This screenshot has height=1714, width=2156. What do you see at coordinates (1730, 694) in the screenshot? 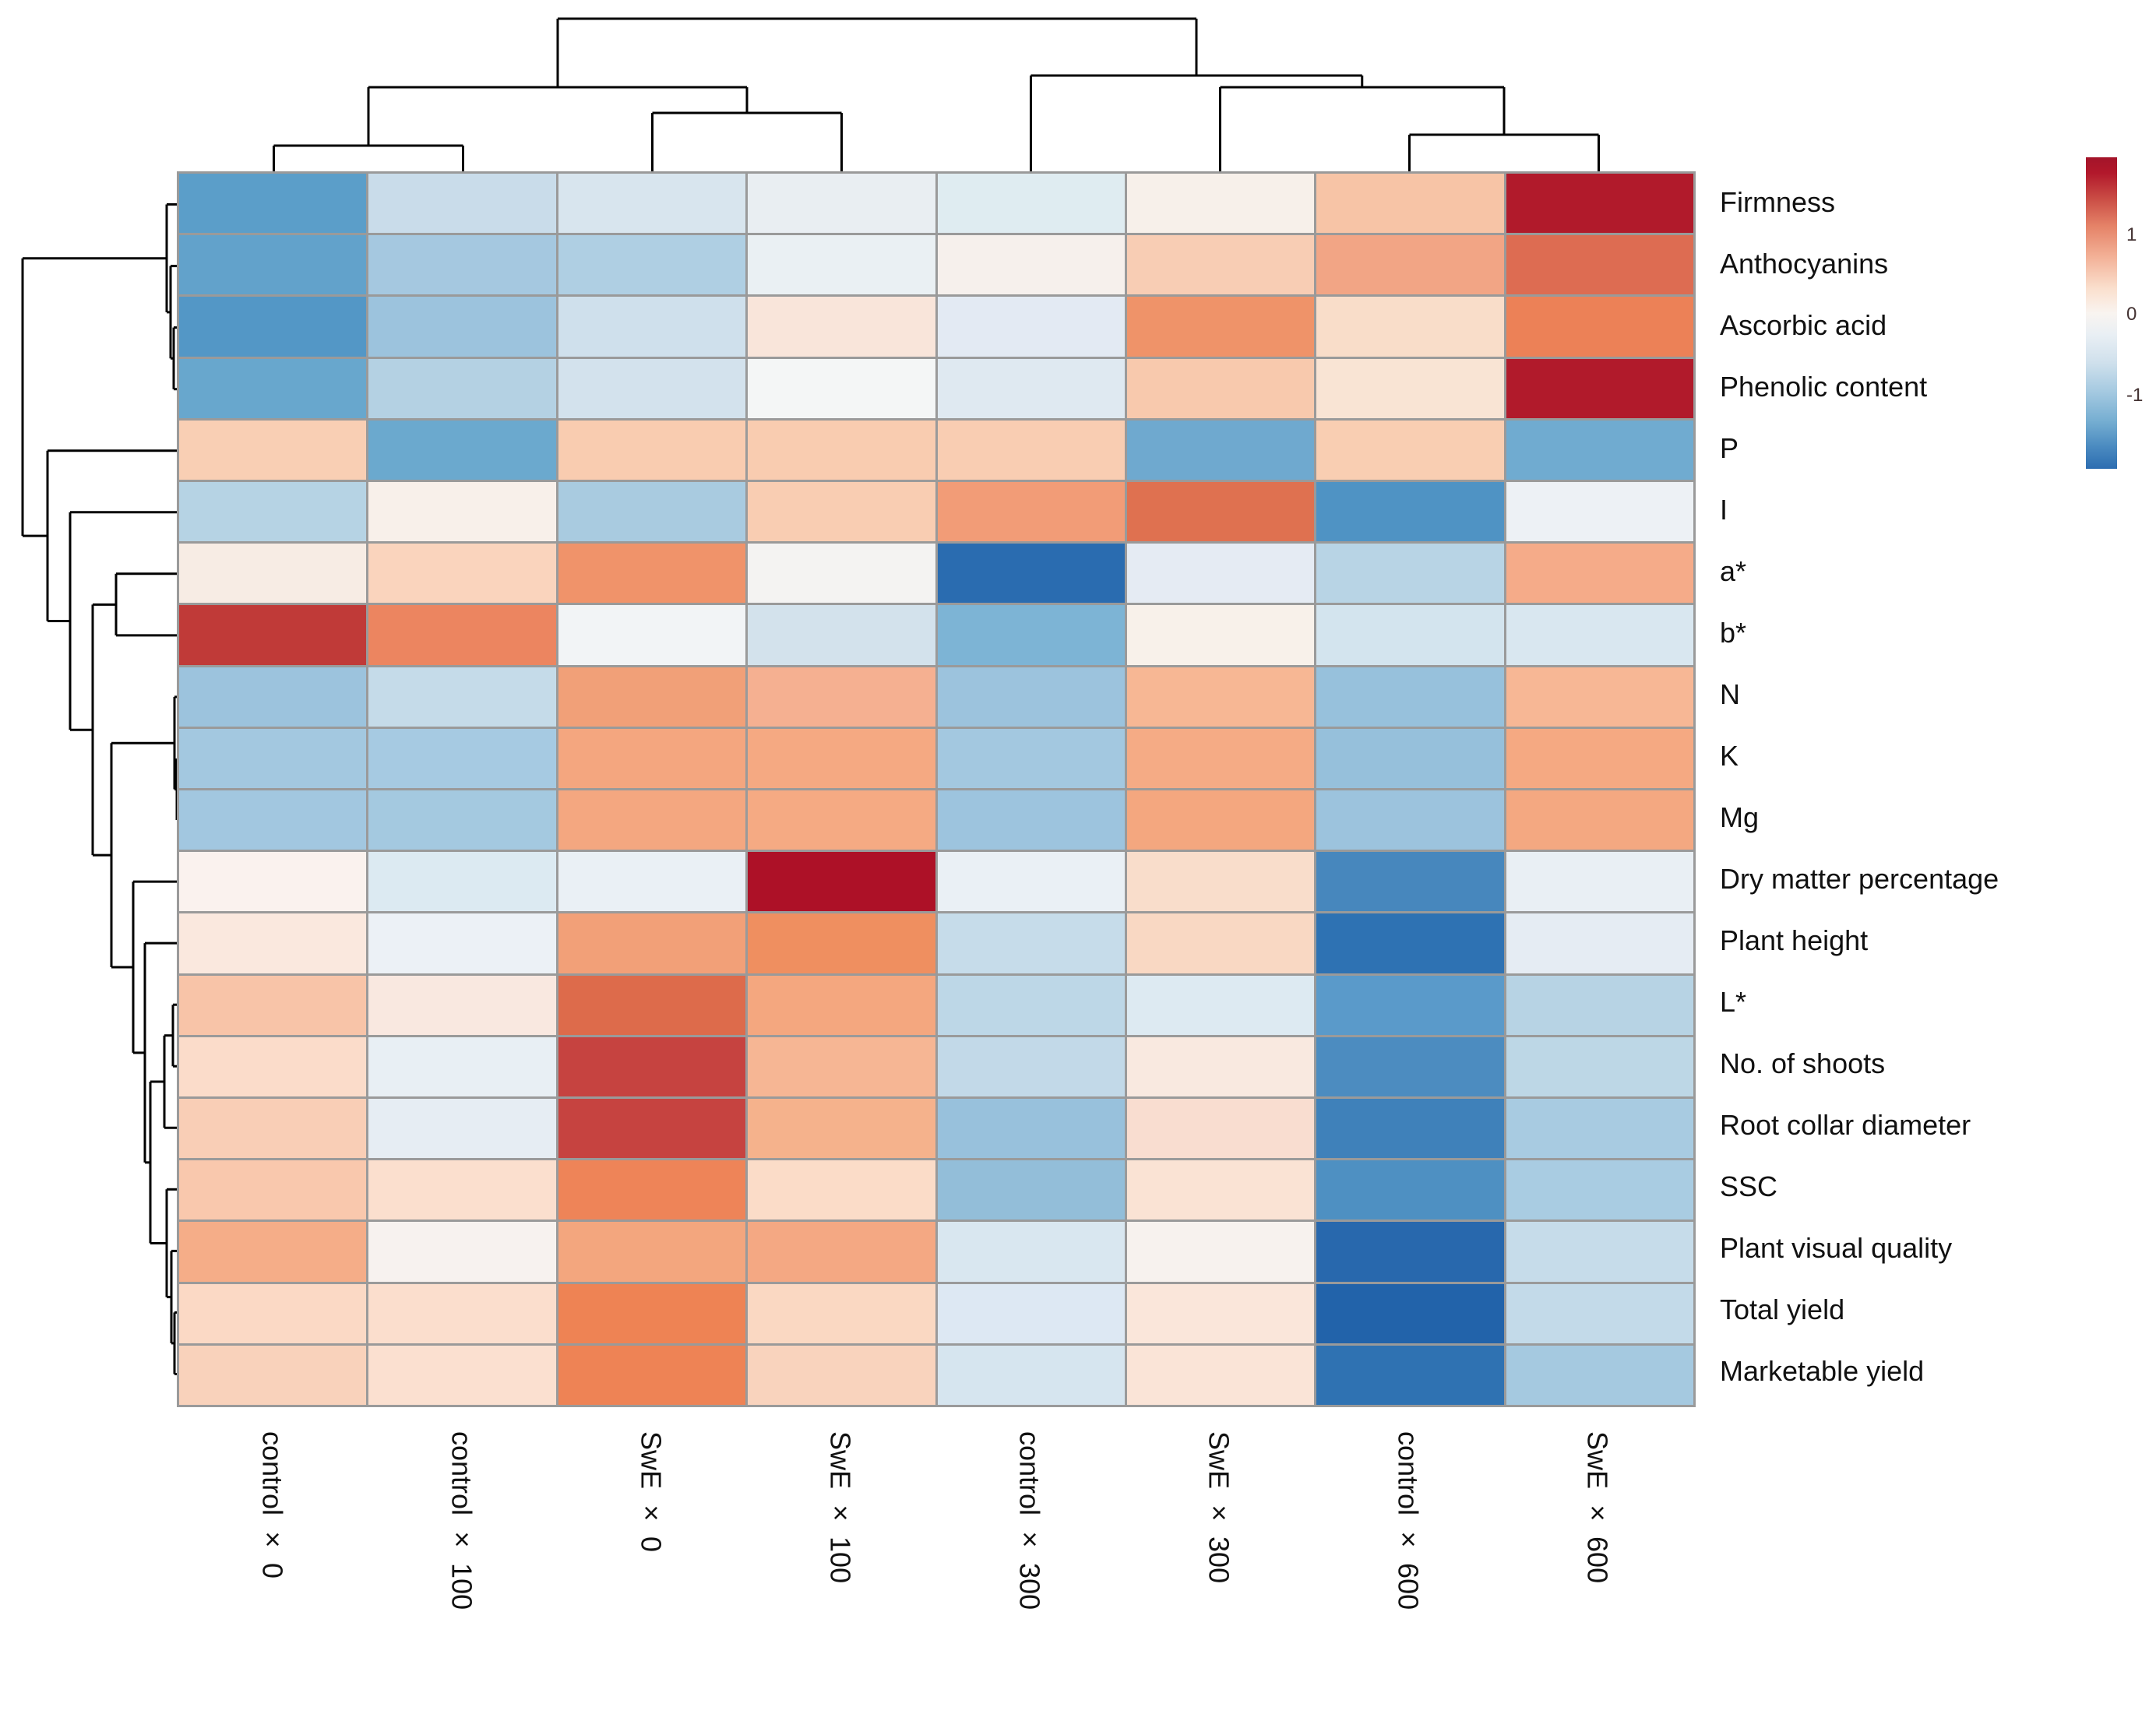
I see `row-label: N` at bounding box center [1730, 694].